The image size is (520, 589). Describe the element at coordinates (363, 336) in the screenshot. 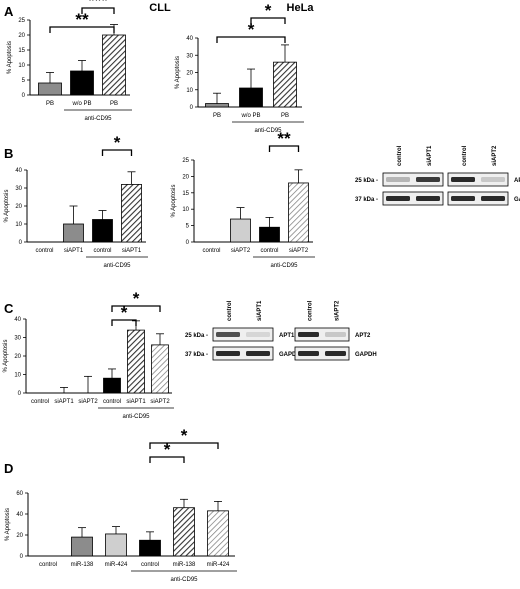

I see `blot-protein-label: APT2` at that location.